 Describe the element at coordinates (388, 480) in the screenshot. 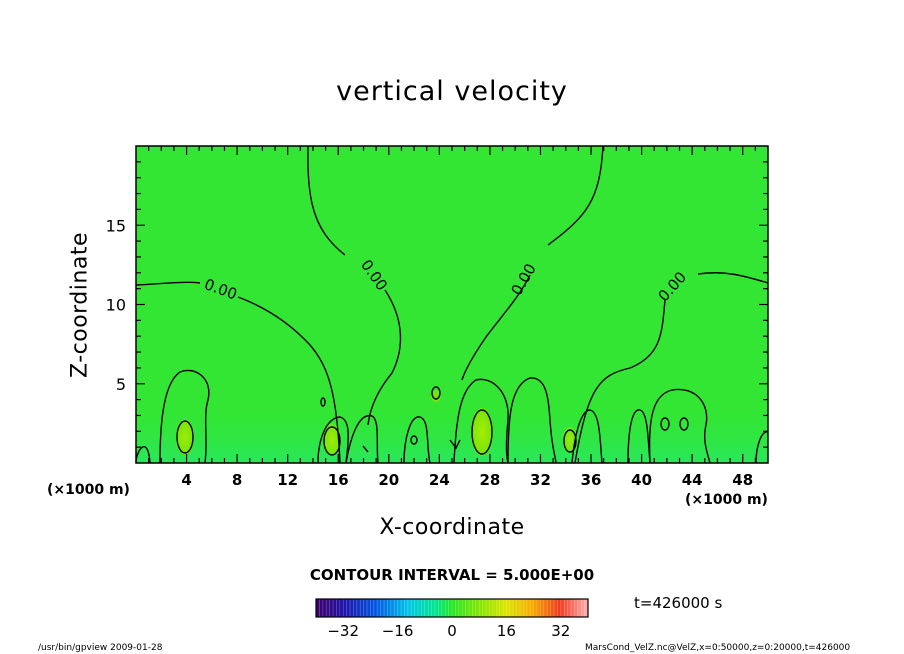

I see `x-tick-label: 20` at that location.